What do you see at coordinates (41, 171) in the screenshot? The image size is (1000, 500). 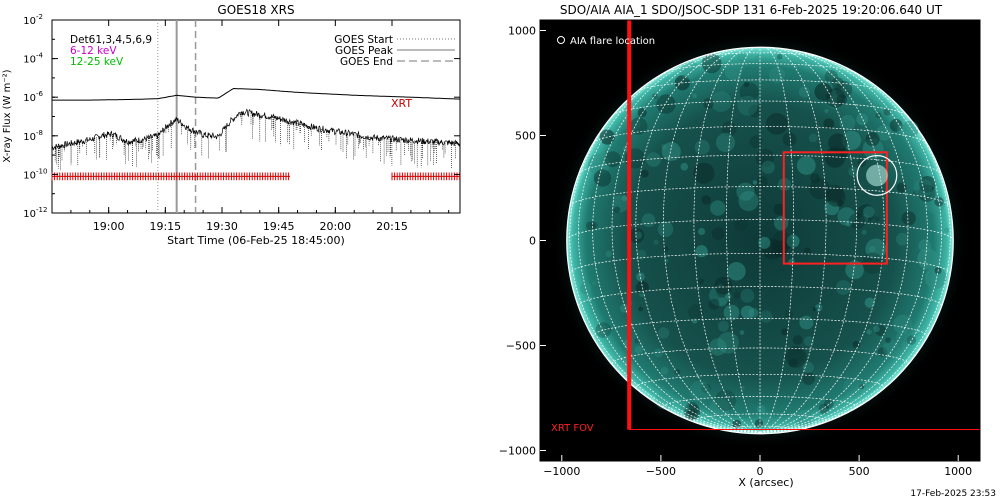 I see `goes-y-tick-exponent: -10` at bounding box center [41, 171].